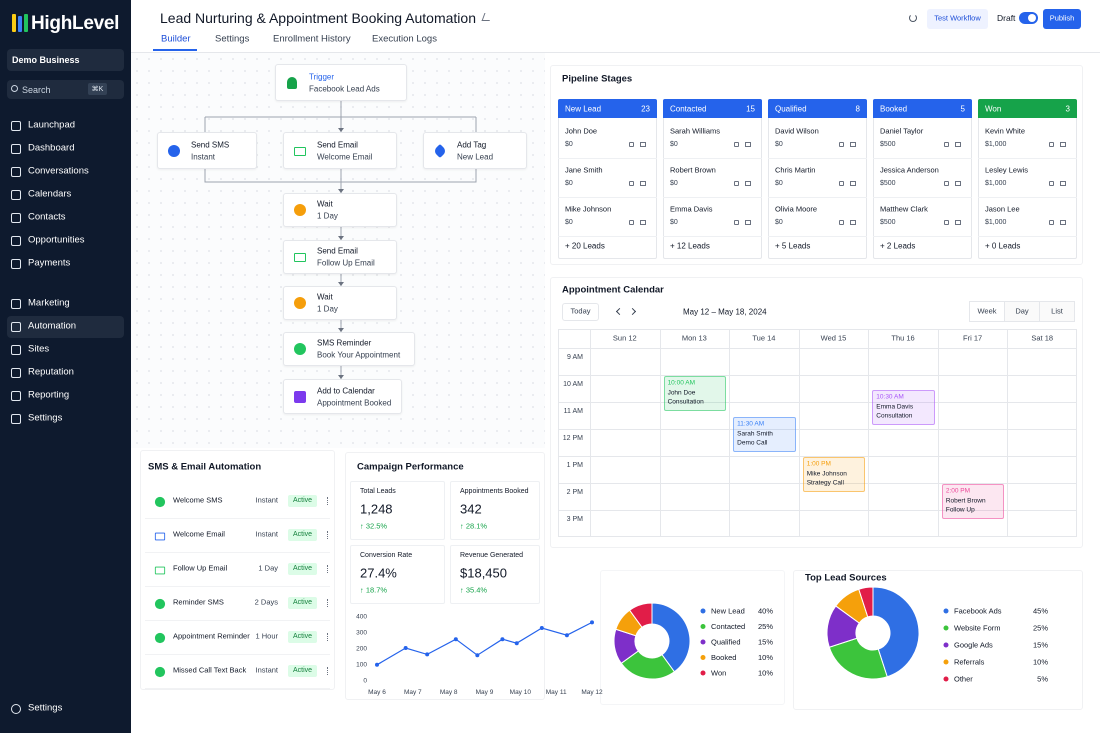 This screenshot has width=1100, height=733. Describe the element at coordinates (49, 303) in the screenshot. I see `nav-item: Marketing` at that location.